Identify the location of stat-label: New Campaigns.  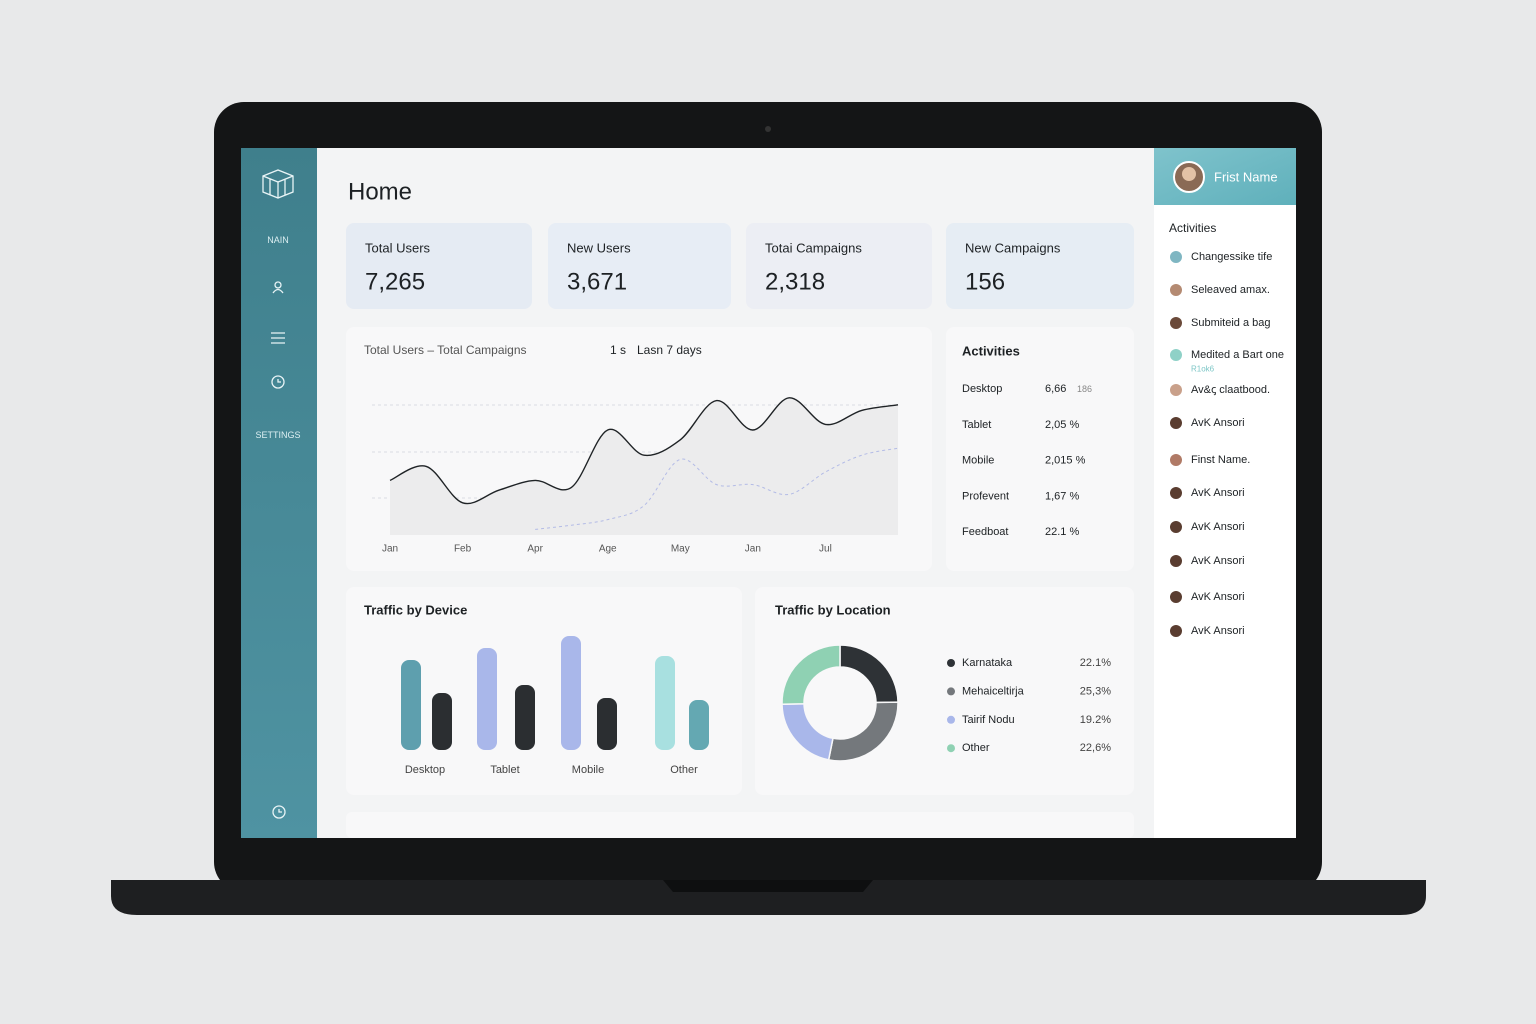
(1013, 248).